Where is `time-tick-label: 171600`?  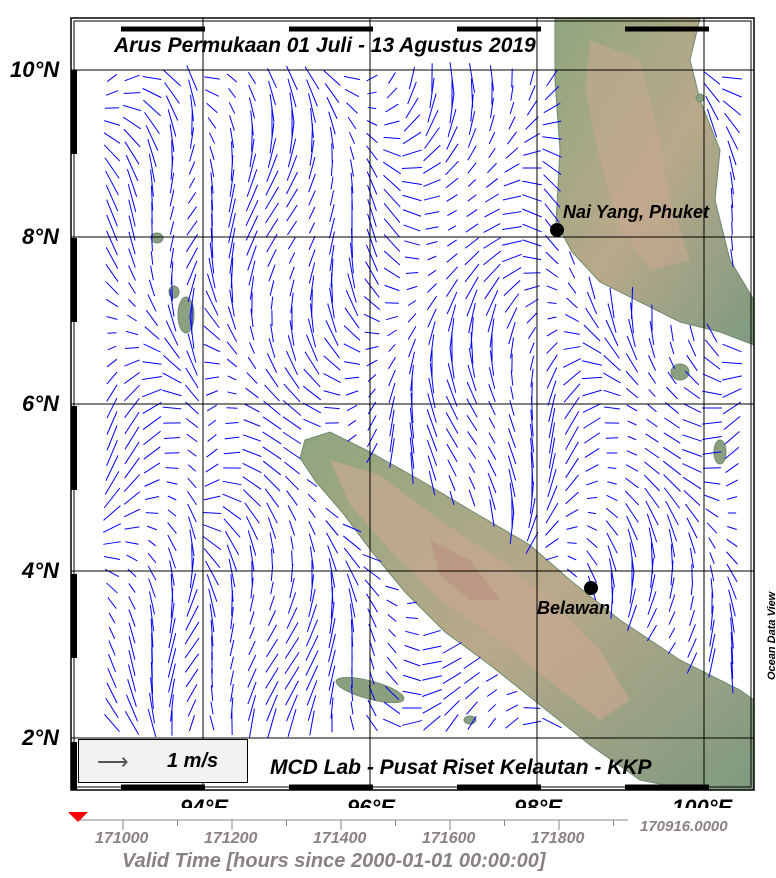 time-tick-label: 171600 is located at coordinates (449, 838).